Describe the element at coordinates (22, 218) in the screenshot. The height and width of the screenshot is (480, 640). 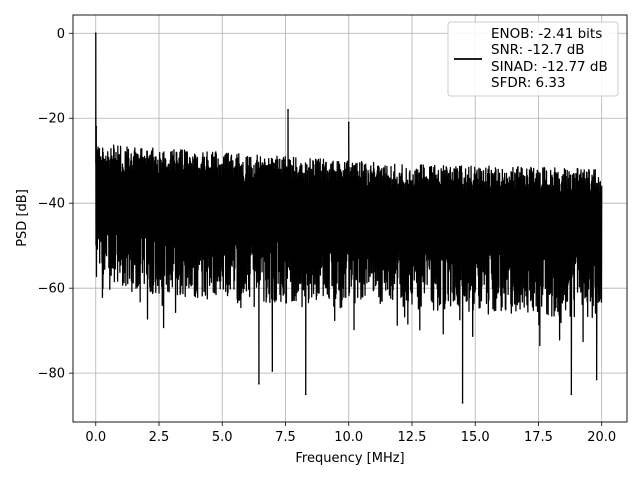
I see `y-axis-label: PSD [dB]` at that location.